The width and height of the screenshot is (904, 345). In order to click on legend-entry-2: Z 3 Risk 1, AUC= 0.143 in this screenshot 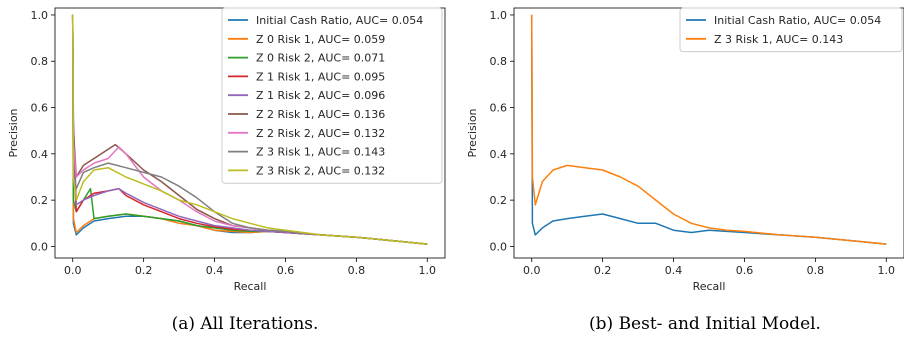, I will do `click(778, 39)`.